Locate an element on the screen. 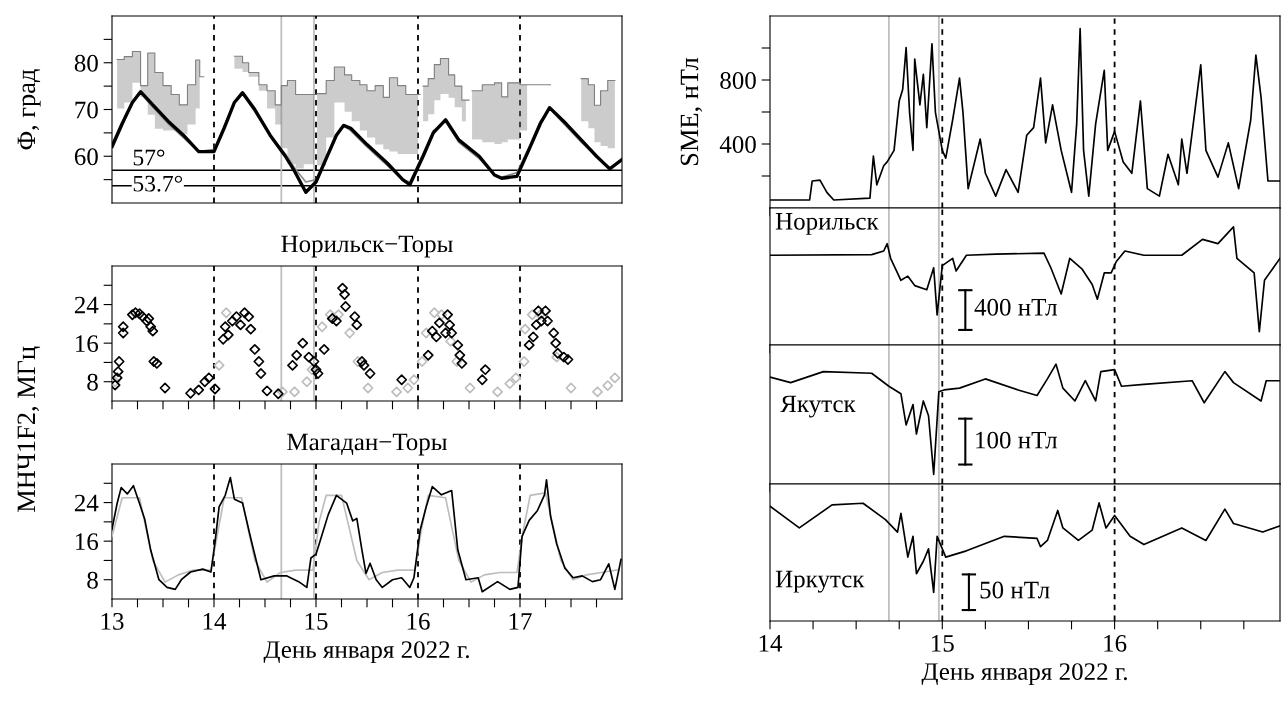 Image resolution: width=1286 pixels, height=703 pixels. x-tick-label: 13 is located at coordinates (112, 621).